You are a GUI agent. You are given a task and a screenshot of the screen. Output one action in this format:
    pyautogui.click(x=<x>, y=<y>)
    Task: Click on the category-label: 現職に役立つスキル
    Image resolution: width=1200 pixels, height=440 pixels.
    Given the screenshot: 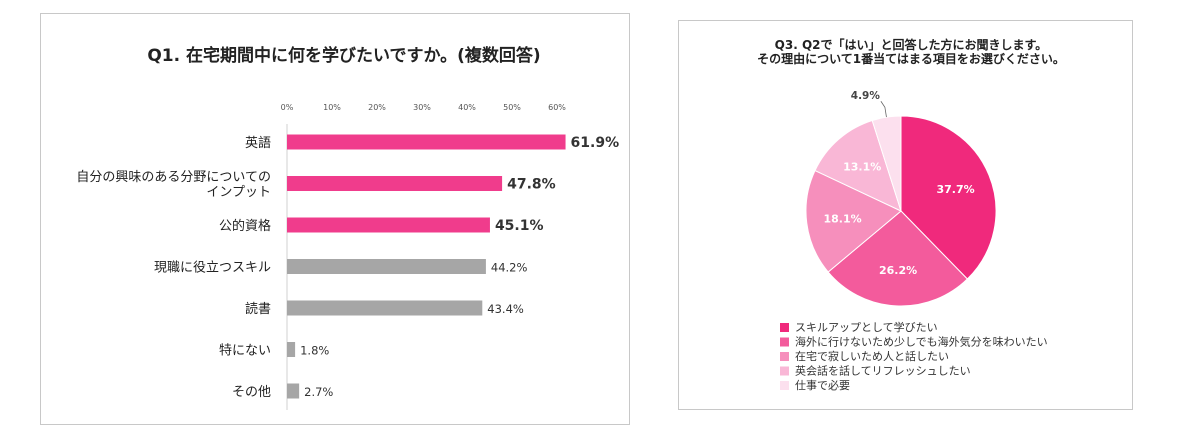 What is the action you would take?
    pyautogui.click(x=212, y=268)
    